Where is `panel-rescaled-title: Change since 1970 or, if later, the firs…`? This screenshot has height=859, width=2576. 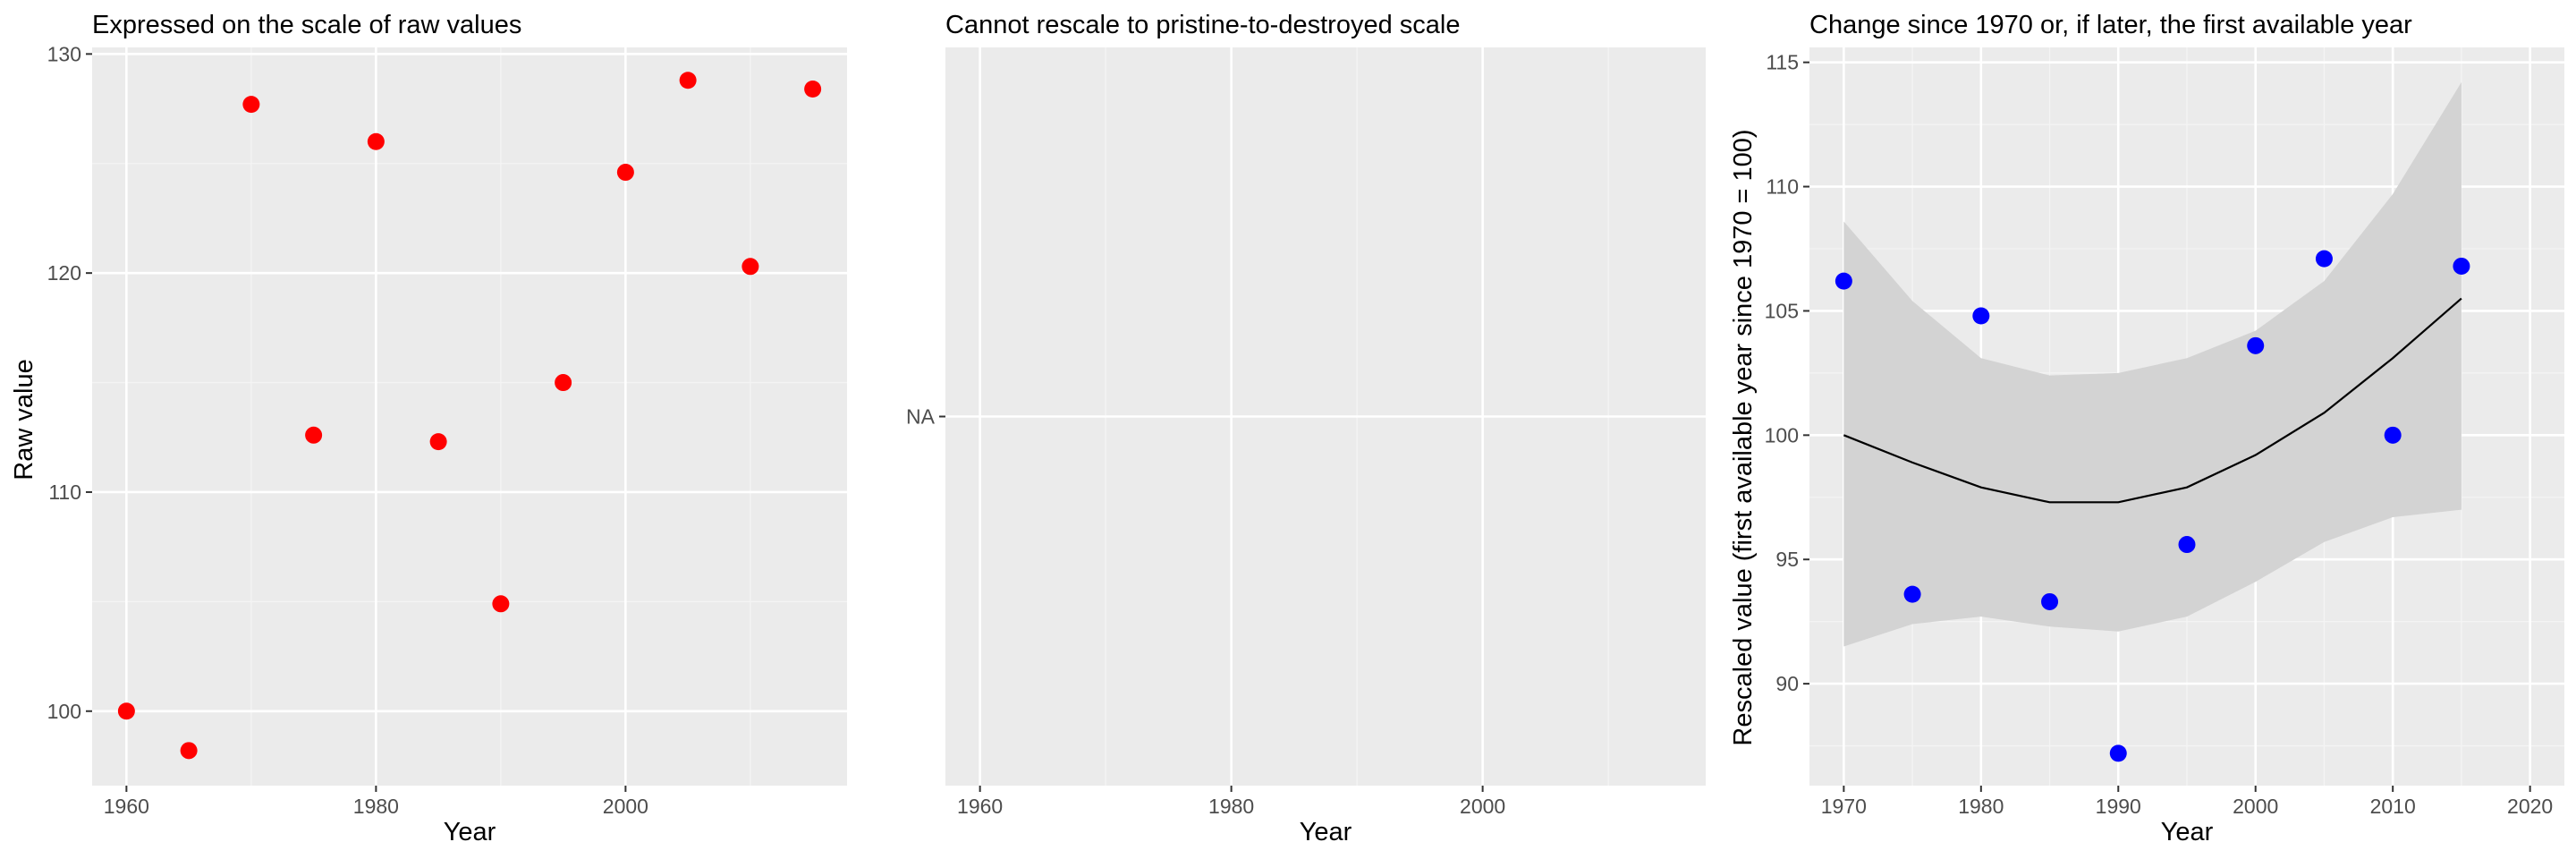
panel-rescaled-title: Change since 1970 or, if later, the firs… is located at coordinates (2110, 25).